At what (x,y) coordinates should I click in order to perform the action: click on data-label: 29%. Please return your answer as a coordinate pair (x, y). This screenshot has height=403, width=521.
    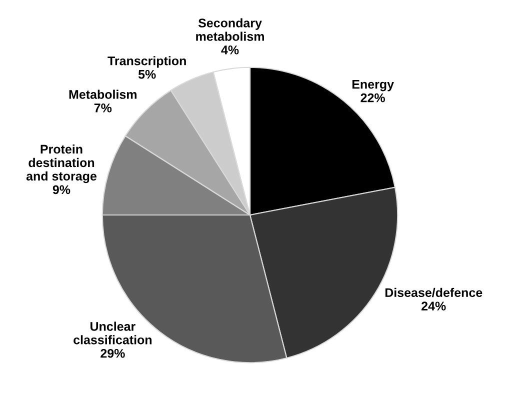
    Looking at the image, I should click on (112, 353).